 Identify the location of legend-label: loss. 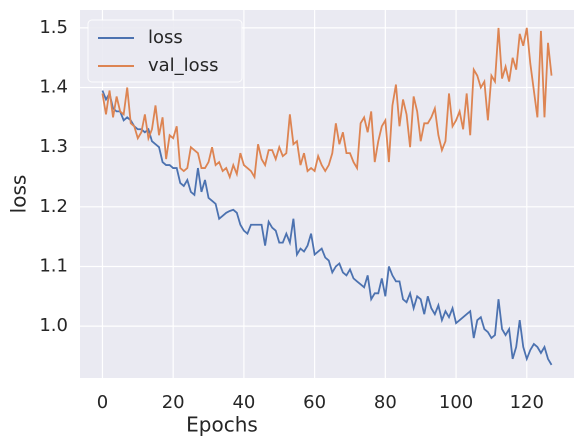
(165, 37).